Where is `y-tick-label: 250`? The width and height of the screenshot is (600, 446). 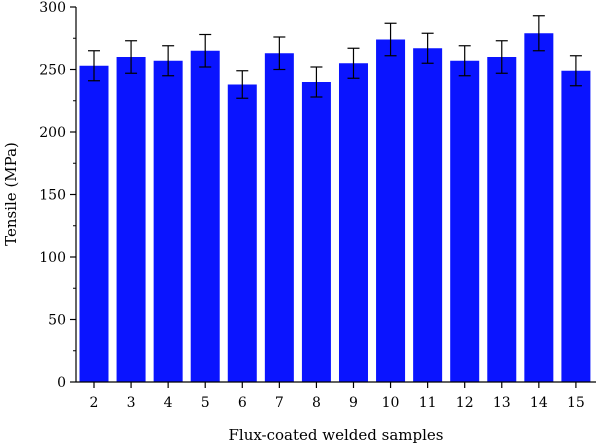 y-tick-label: 250 is located at coordinates (52, 71).